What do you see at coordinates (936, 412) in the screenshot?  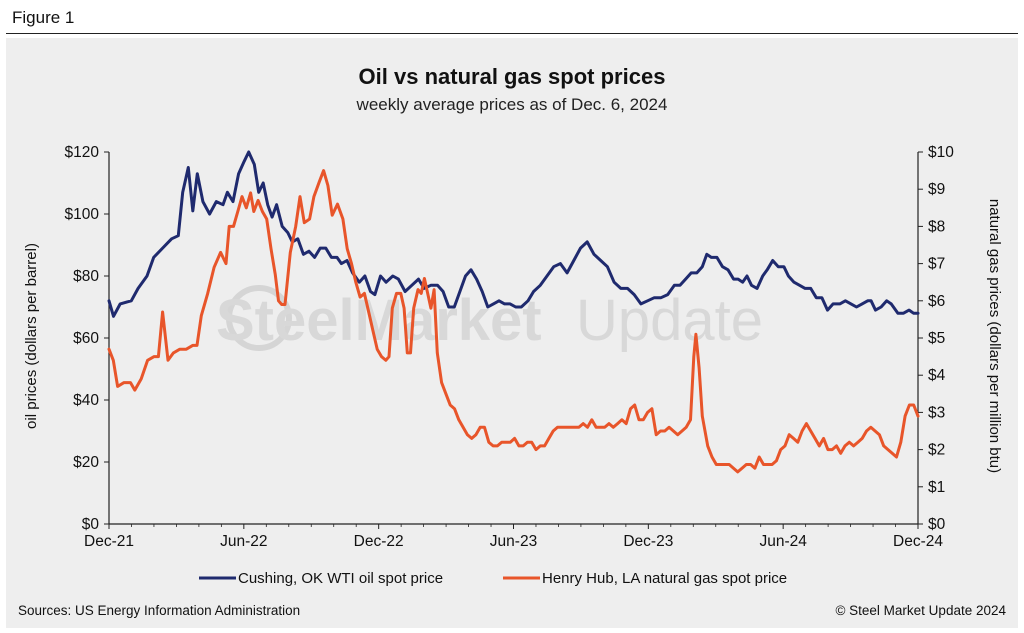 I see `y-right-tick-label: $3` at bounding box center [936, 412].